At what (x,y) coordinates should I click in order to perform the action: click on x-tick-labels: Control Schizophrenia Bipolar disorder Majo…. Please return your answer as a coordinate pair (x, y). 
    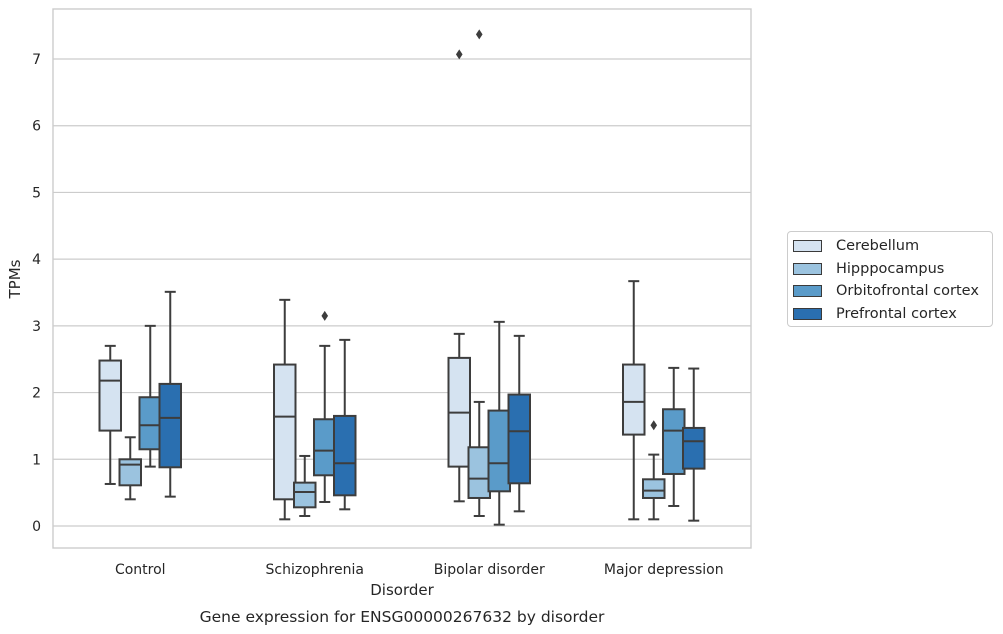
    Looking at the image, I should click on (419, 570).